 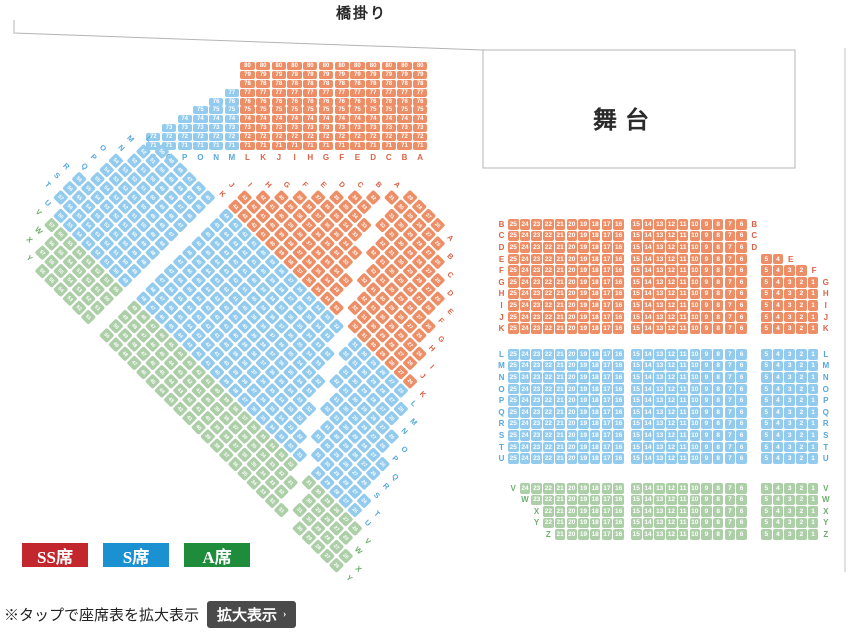 What do you see at coordinates (169, 128) in the screenshot?
I see `seat: 73` at bounding box center [169, 128].